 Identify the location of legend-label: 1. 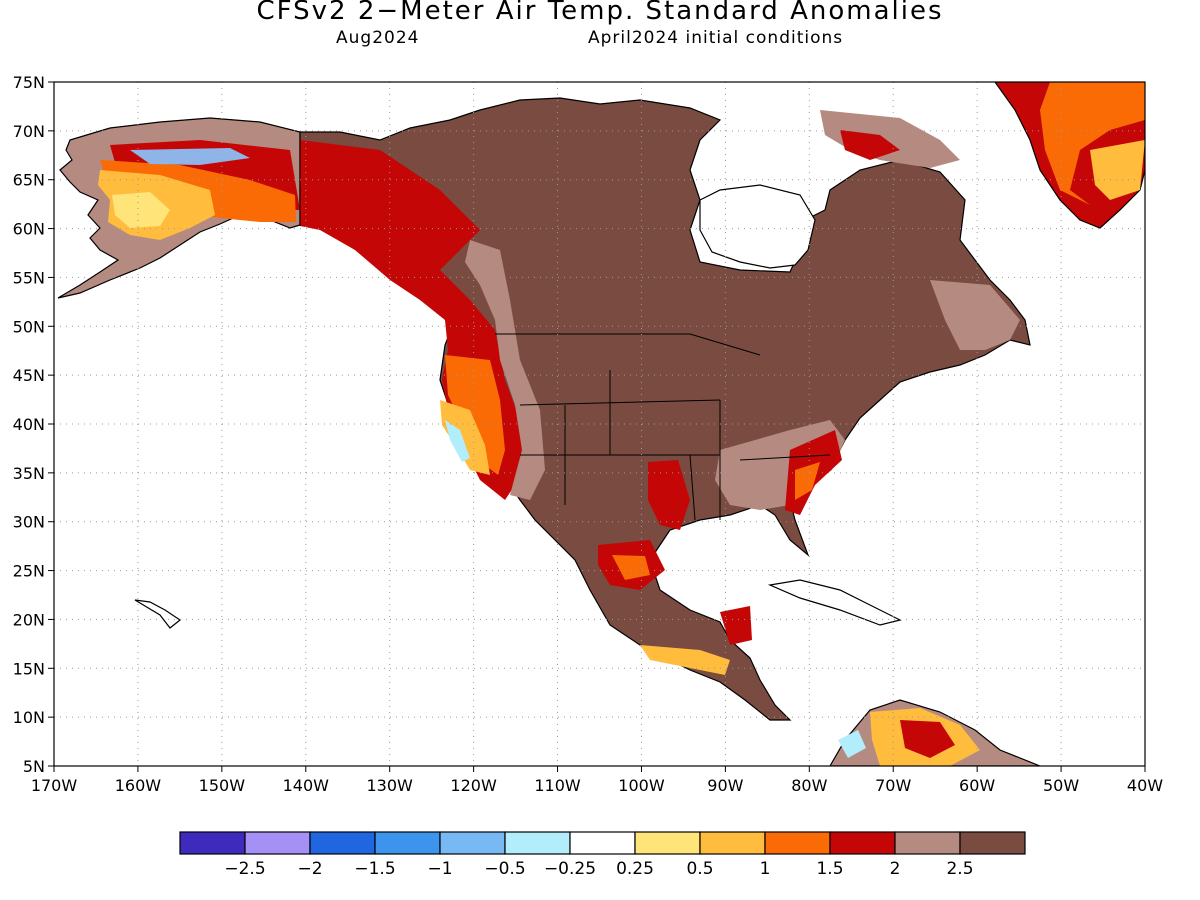
(765, 869).